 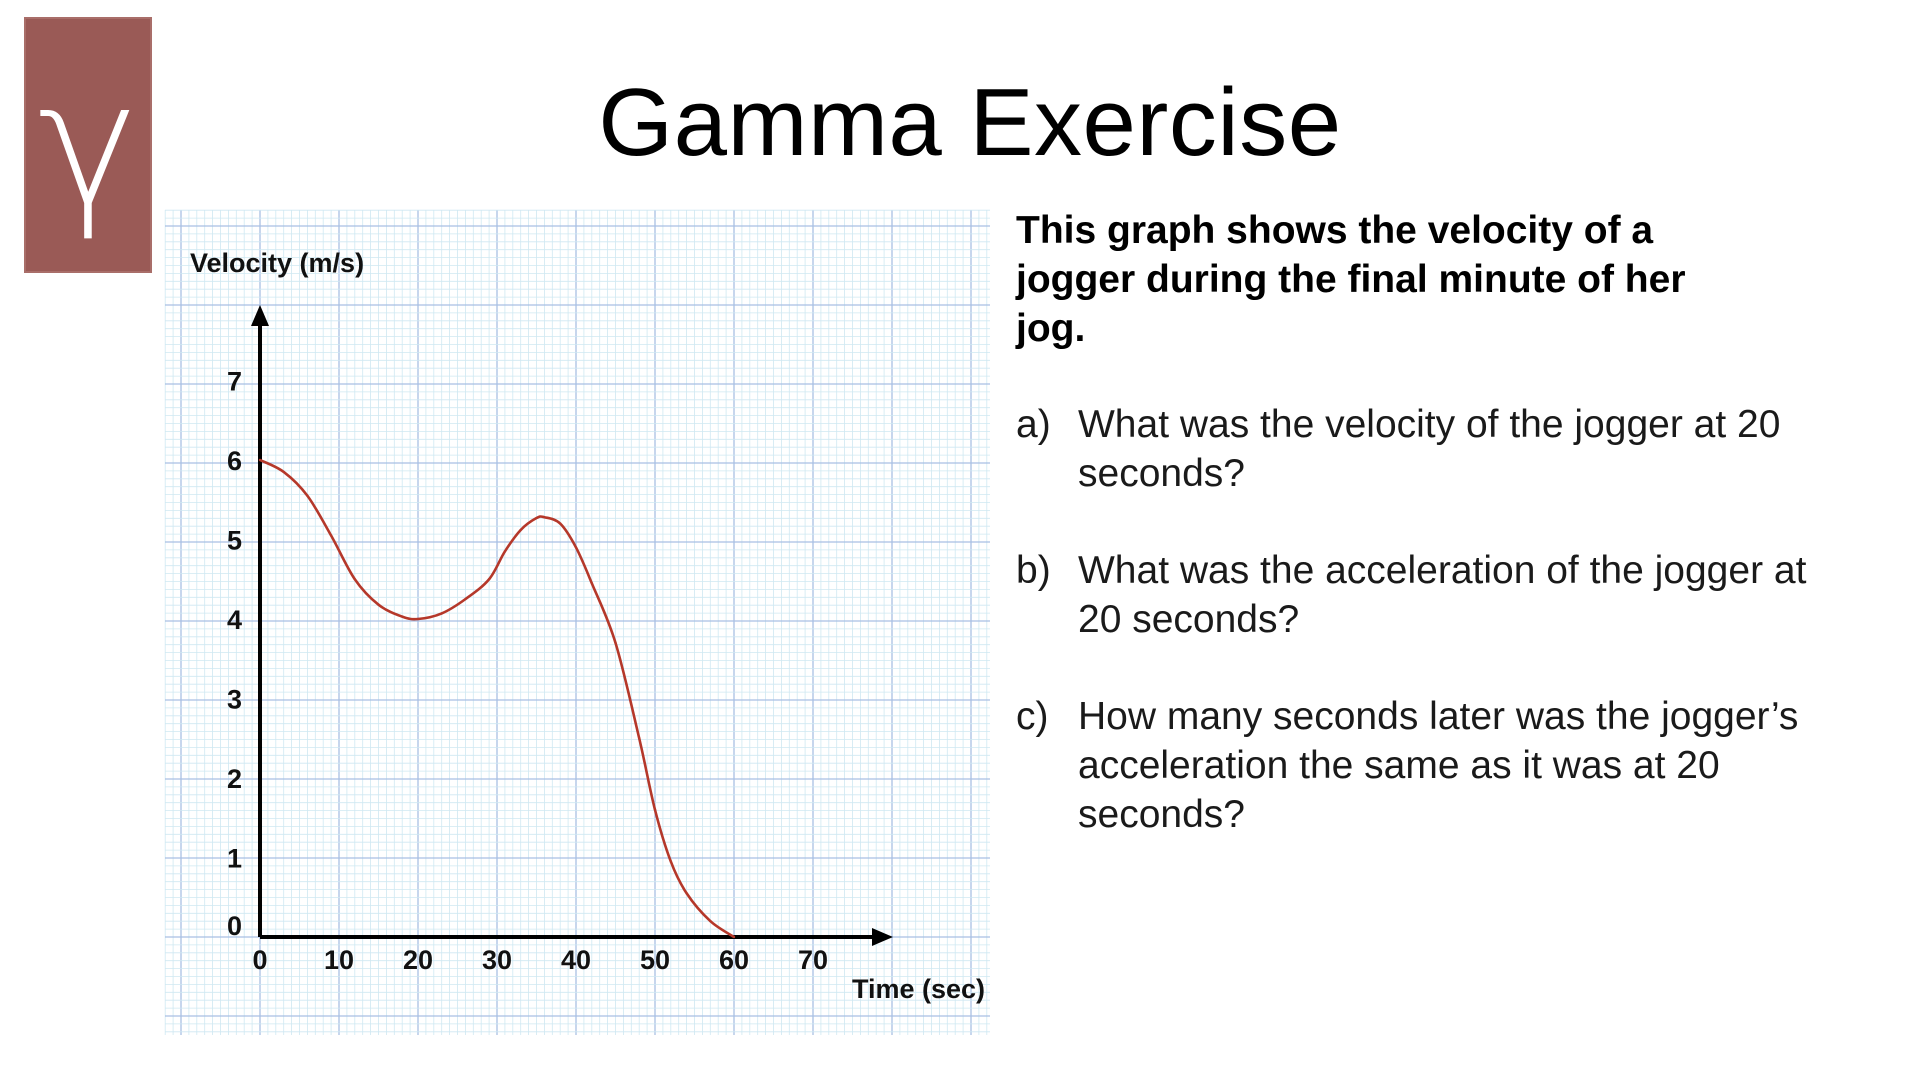 What do you see at coordinates (339, 960) in the screenshot?
I see `x-tick-label: 10` at bounding box center [339, 960].